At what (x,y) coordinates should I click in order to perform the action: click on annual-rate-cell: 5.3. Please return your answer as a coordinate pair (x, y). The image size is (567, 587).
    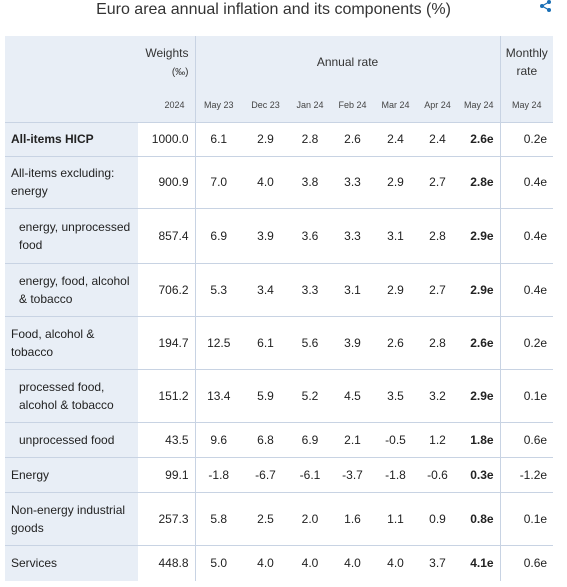
    Looking at the image, I should click on (218, 289).